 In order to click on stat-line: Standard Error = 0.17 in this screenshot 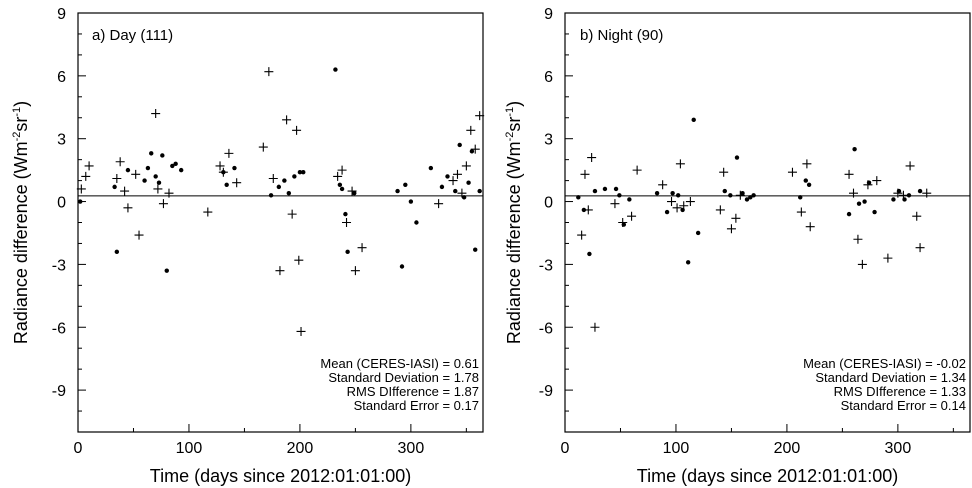, I will do `click(416, 405)`.